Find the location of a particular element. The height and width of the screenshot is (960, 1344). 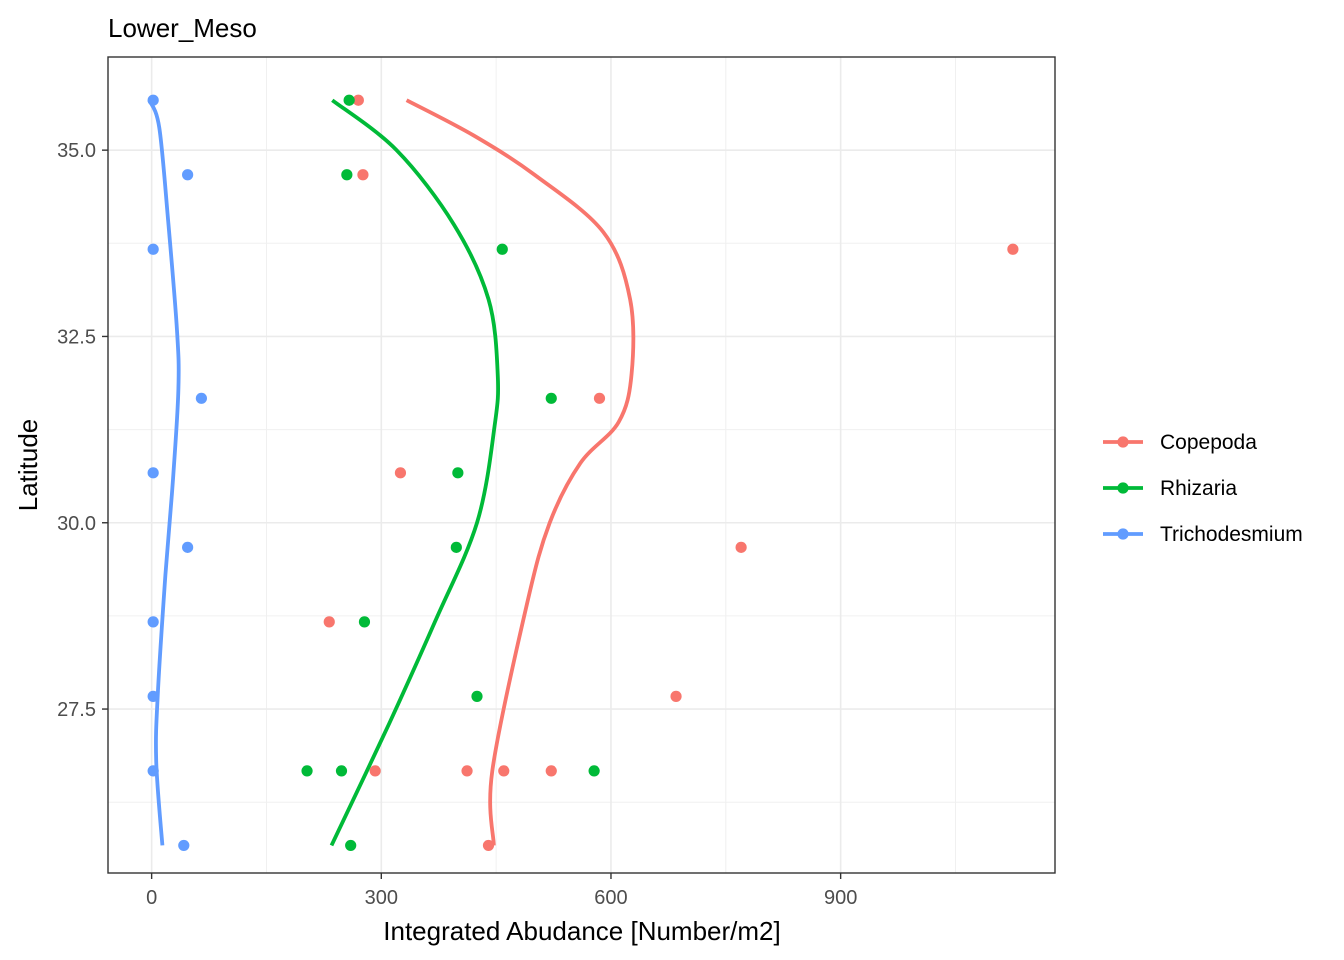

chart-title: Lower_Meso is located at coordinates (182, 28).